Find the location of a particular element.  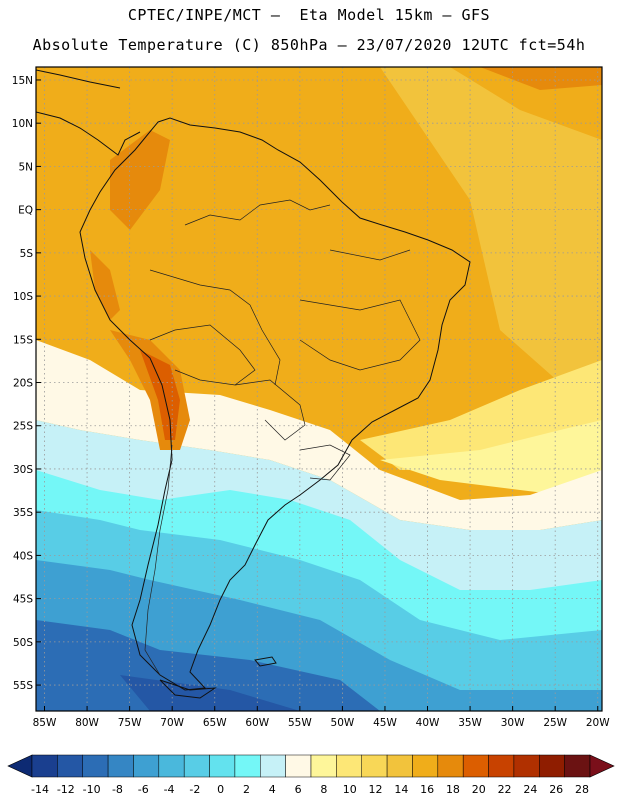

border-argentina-chile is located at coordinates (158, 560).